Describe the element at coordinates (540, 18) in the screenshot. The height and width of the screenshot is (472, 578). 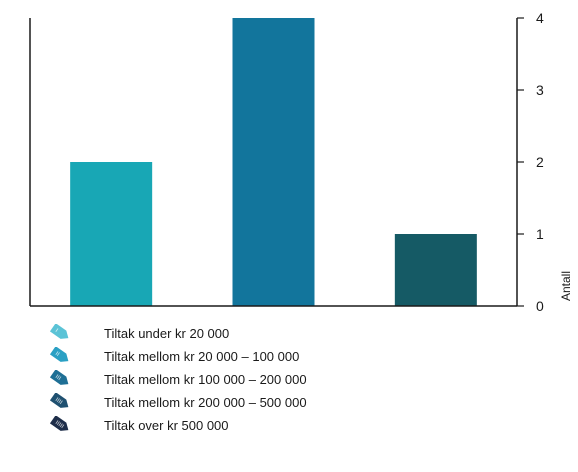
I see `y-tick-label-4: 4` at that location.